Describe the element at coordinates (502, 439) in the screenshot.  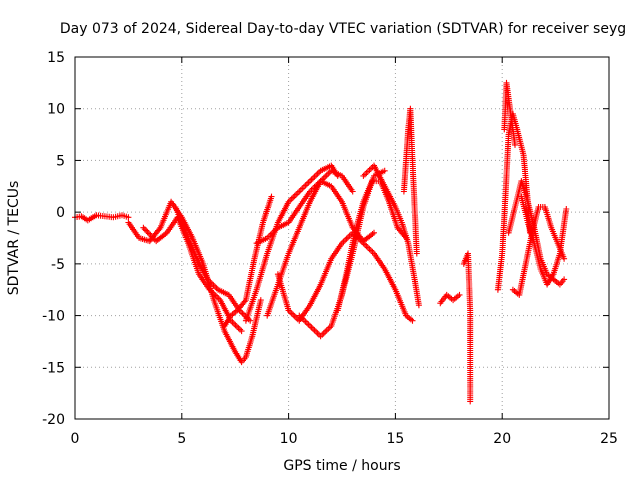
I see `x-tick-label: 20` at that location.